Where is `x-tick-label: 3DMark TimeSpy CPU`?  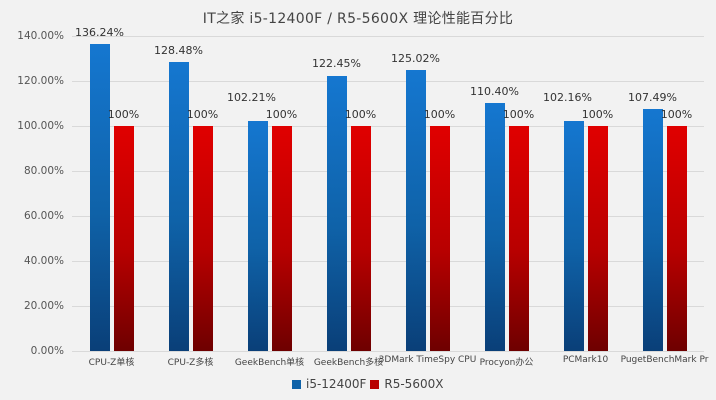 x-tick-label: 3DMark TimeSpy CPU is located at coordinates (427, 360).